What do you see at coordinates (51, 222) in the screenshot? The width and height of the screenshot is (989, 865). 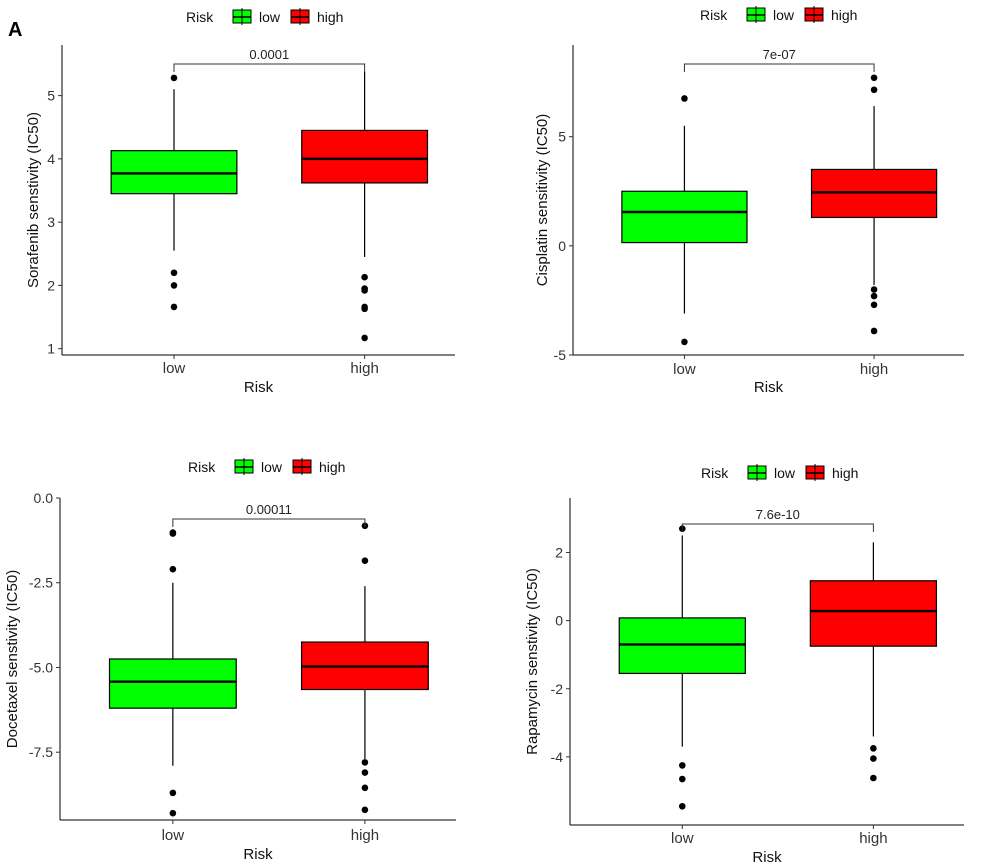 I see `y-tick-label: 3` at bounding box center [51, 222].